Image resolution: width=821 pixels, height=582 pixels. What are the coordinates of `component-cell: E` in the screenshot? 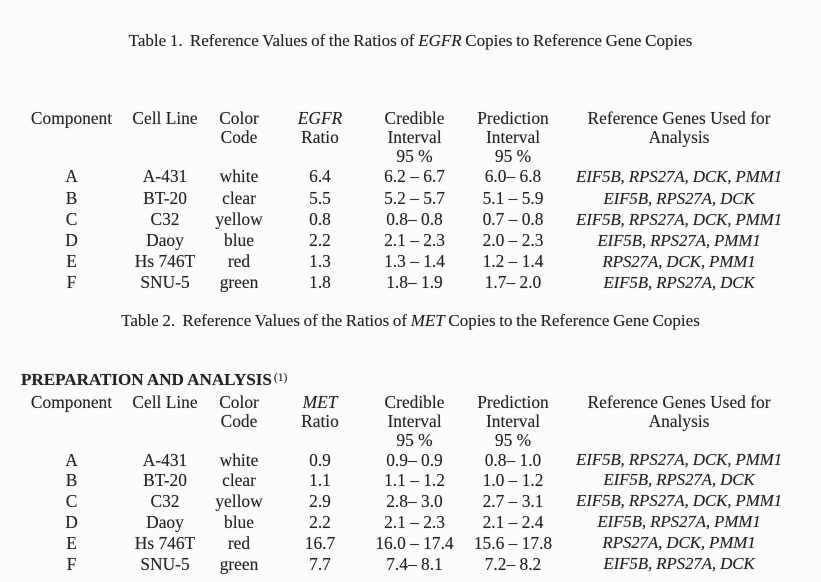 It's located at (71, 260).